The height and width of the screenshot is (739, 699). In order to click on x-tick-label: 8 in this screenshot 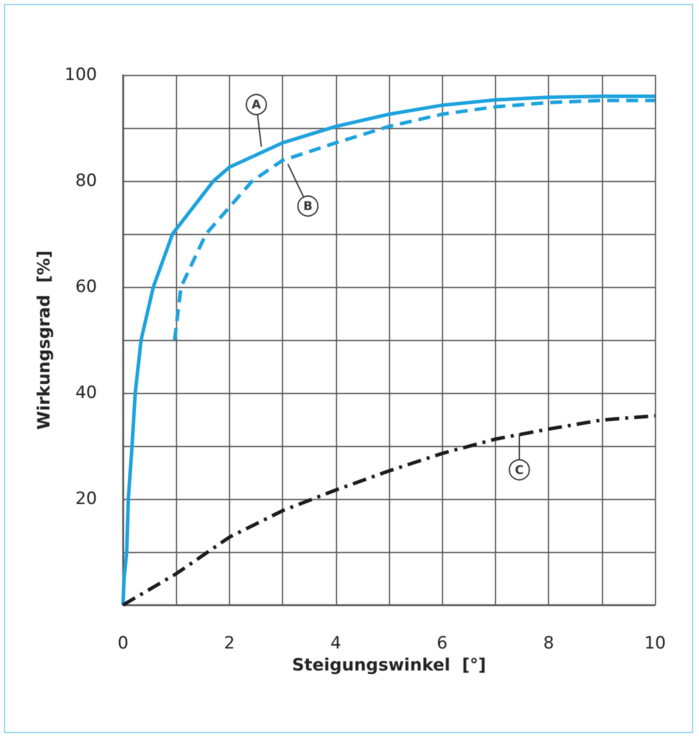, I will do `click(548, 644)`.